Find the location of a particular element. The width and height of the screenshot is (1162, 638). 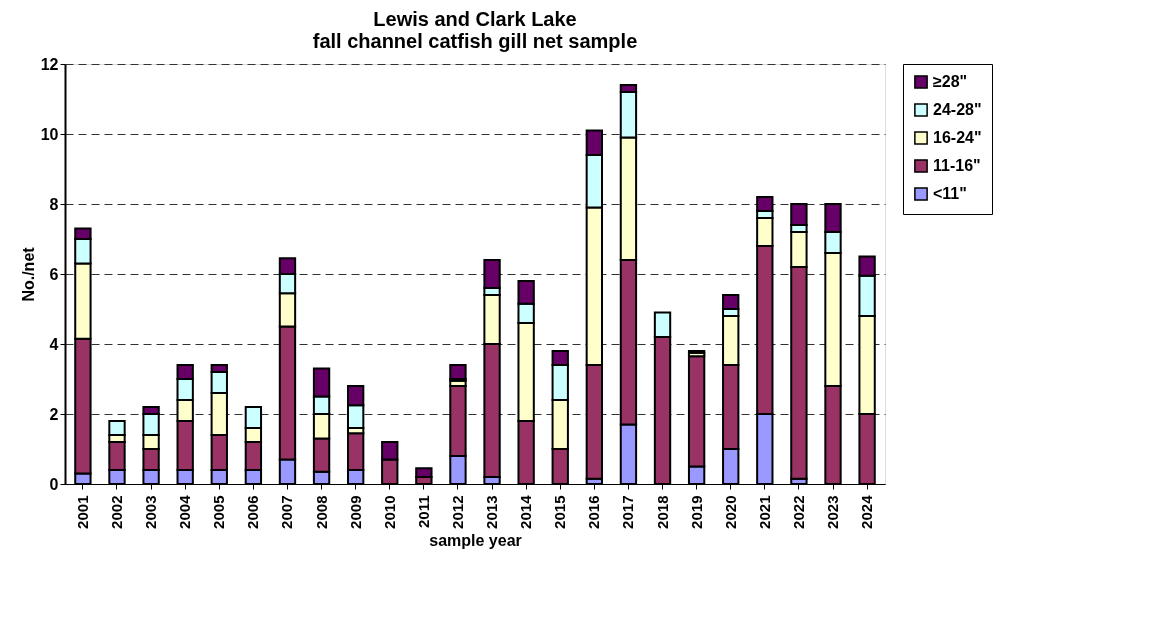

x-tick-label: 2009 is located at coordinates (355, 512).